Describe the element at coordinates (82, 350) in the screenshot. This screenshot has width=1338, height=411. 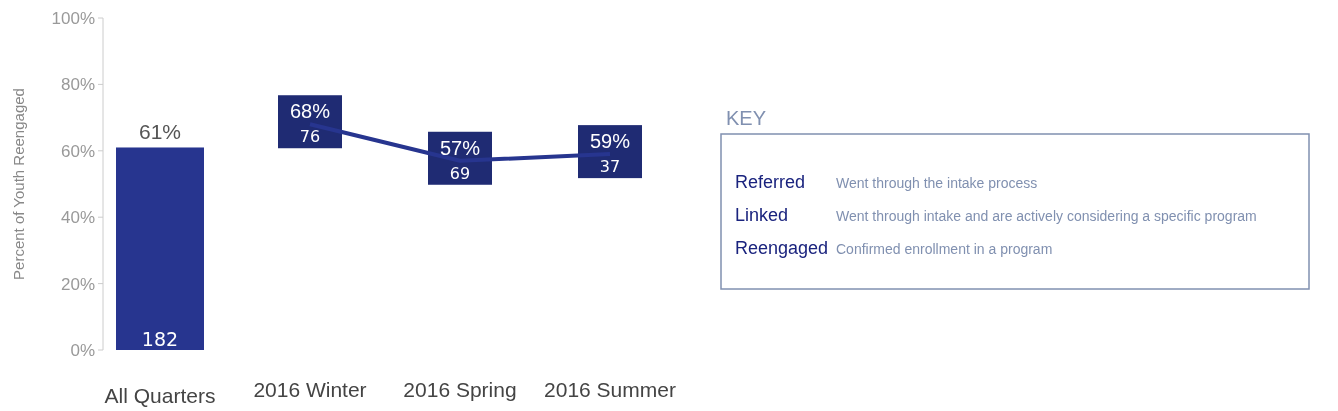
I see `y-tick-label: 0%` at that location.